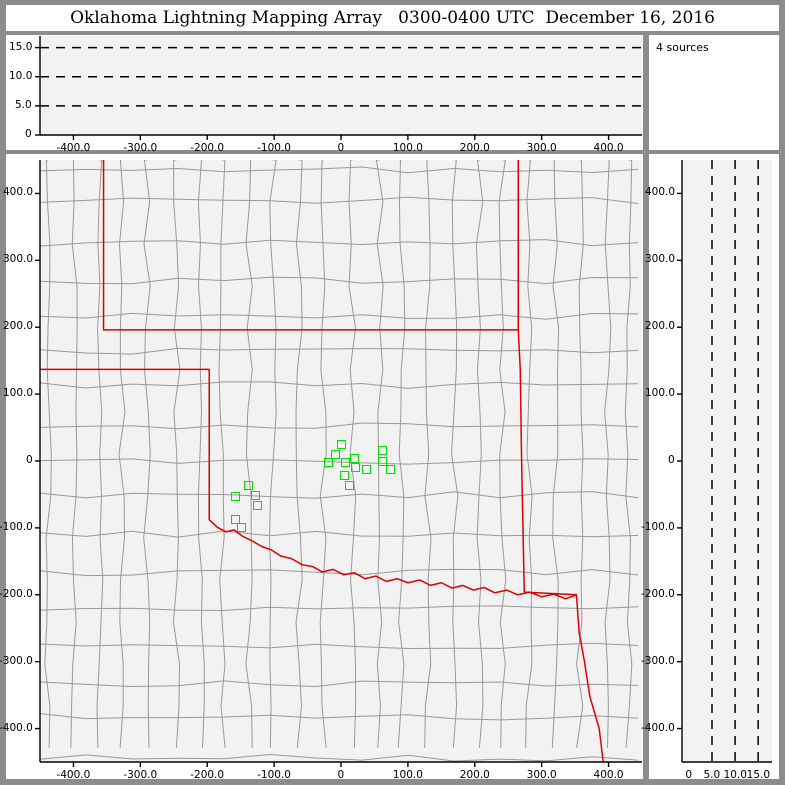 Image resolution: width=785 pixels, height=785 pixels. I want to click on altitude-histogram-axes, so click(724, 461).